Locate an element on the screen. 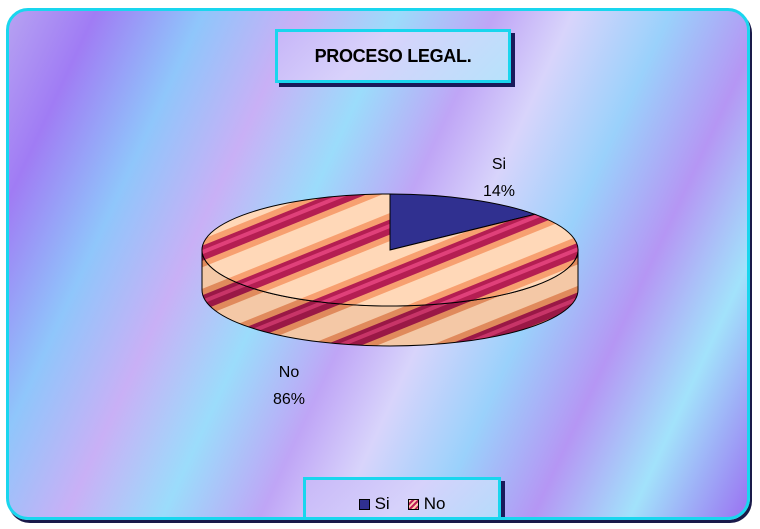  legend-swatch-si is located at coordinates (364, 504).